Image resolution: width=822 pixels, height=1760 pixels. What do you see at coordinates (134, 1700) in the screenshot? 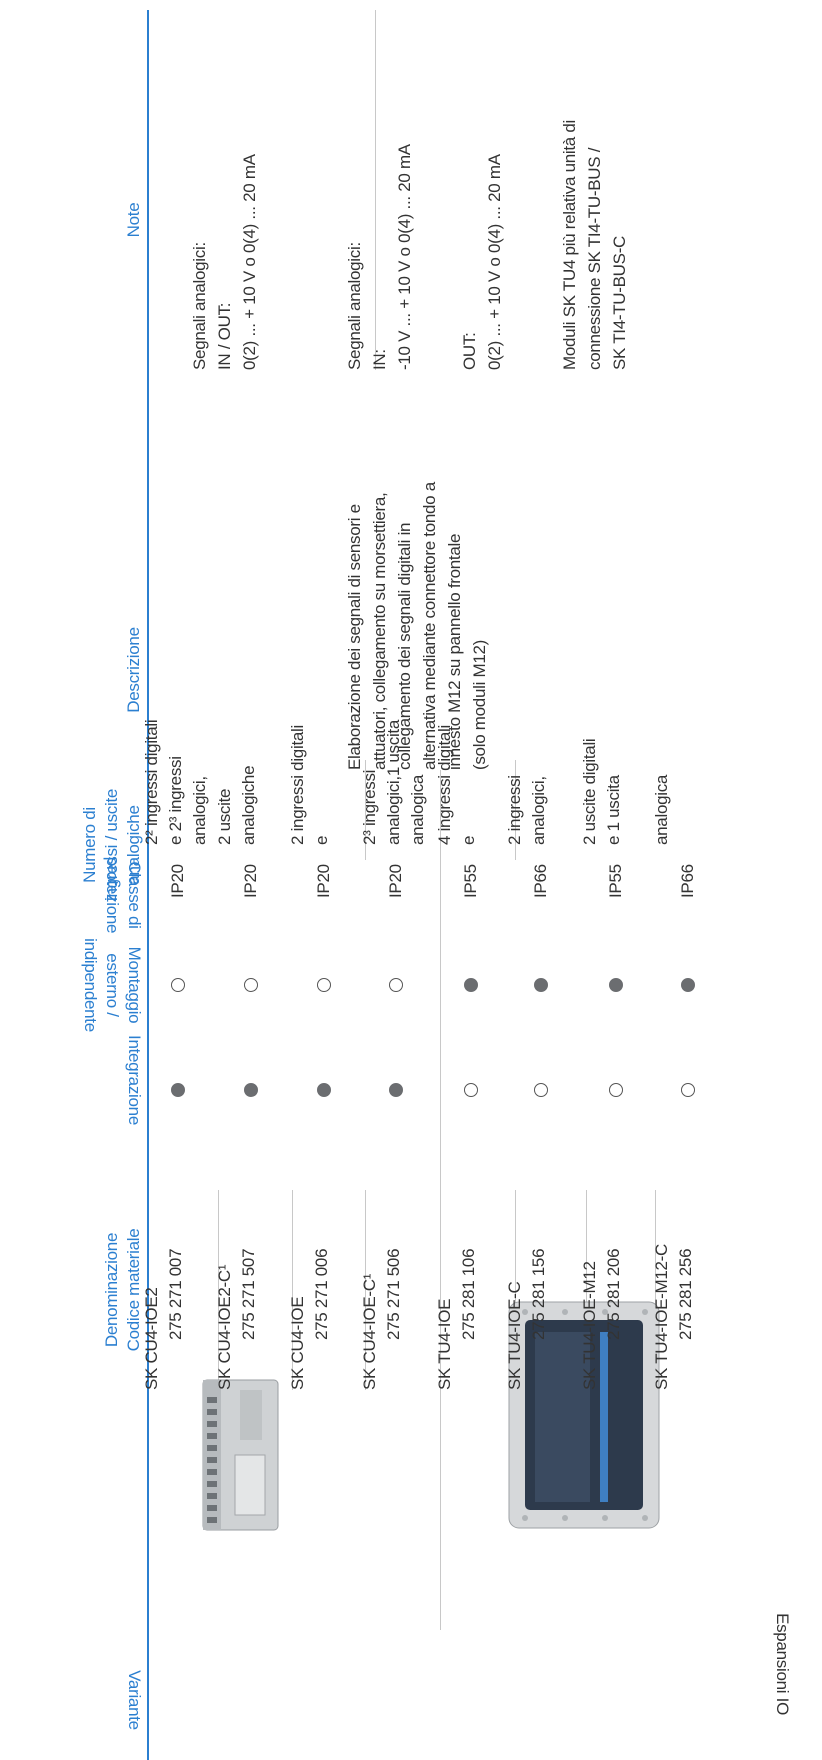
I see `header-line: Variante` at bounding box center [134, 1700].